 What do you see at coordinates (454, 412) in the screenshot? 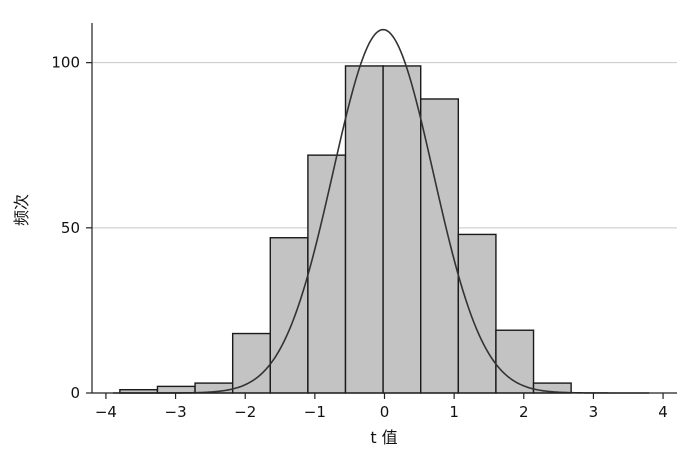
I see `x-tick-label: 1` at bounding box center [454, 412].